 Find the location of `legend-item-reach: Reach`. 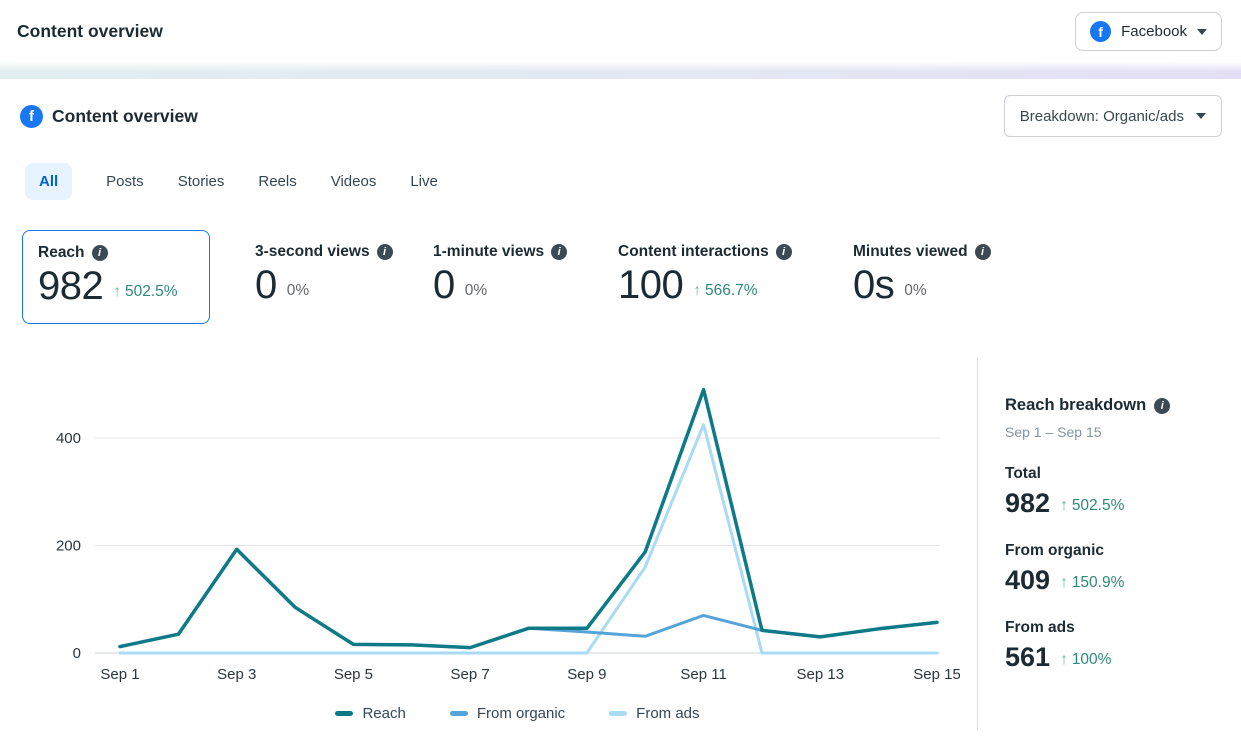

legend-item-reach: Reach is located at coordinates (370, 713).